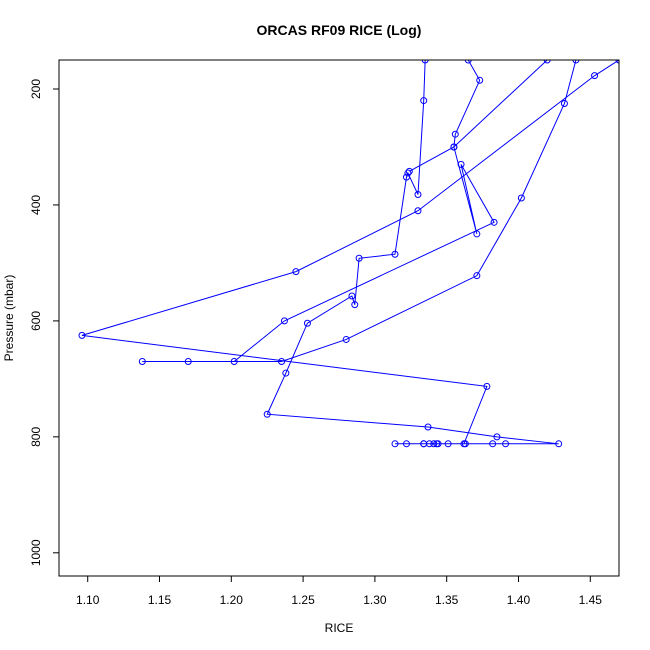  I want to click on x-axis-label: RICE, so click(339, 628).